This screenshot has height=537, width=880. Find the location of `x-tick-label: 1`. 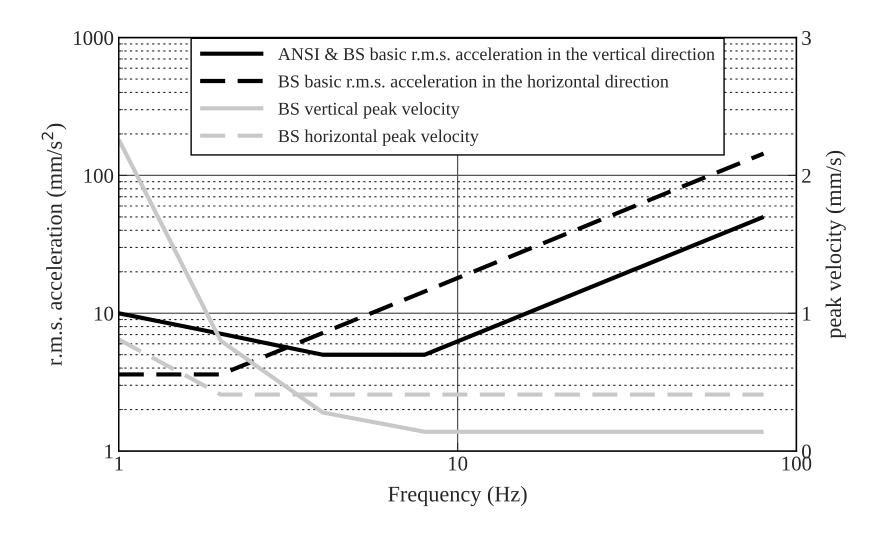

x-tick-label: 1 is located at coordinates (119, 463).